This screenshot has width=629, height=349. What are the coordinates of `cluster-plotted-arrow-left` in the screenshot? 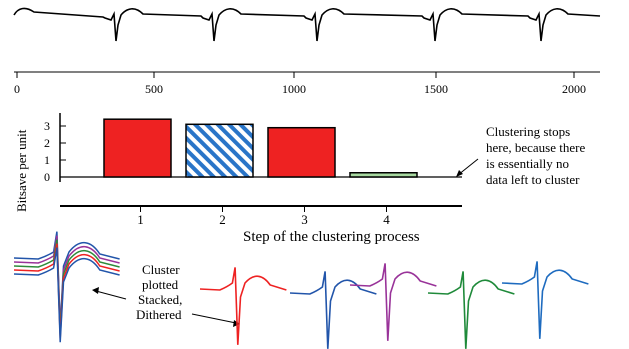 It's located at (111, 295).